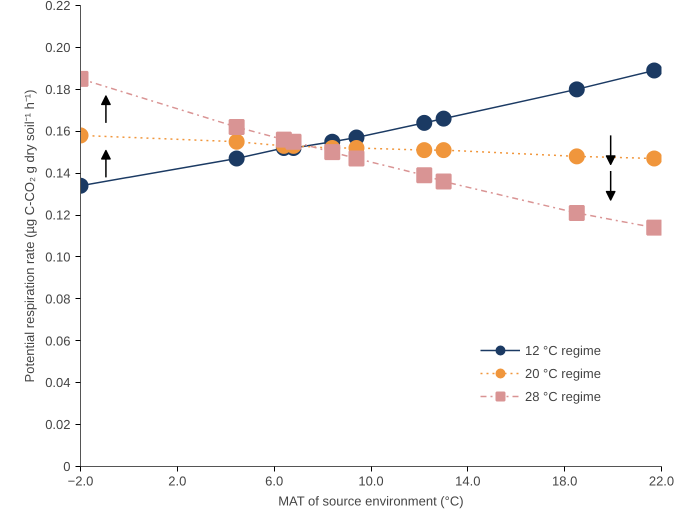 The height and width of the screenshot is (511, 686). I want to click on x-tick-label: −2.0, so click(81, 481).